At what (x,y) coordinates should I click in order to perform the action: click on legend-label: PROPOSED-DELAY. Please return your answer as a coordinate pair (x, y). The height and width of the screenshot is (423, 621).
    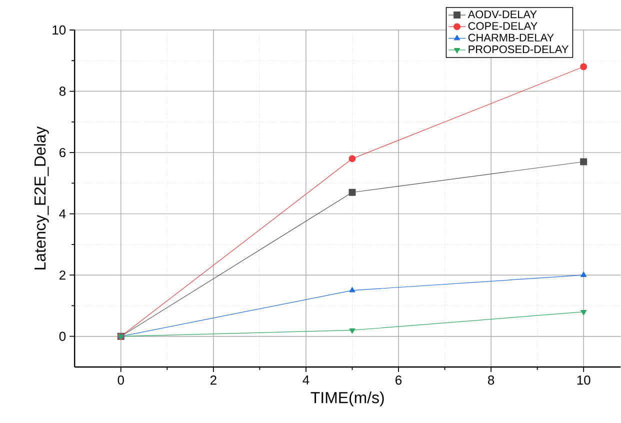
    Looking at the image, I should click on (518, 49).